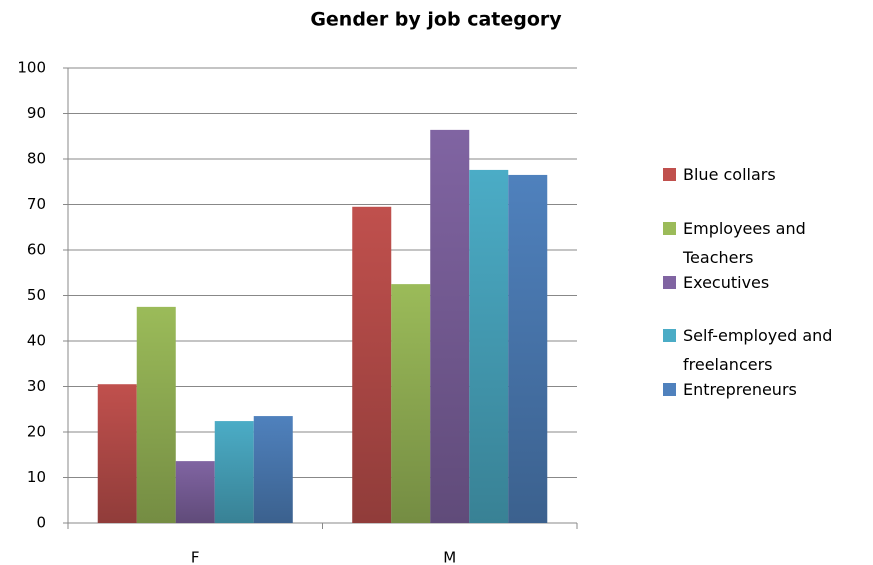 The image size is (873, 565). I want to click on y-tick-label: 90, so click(36, 113).